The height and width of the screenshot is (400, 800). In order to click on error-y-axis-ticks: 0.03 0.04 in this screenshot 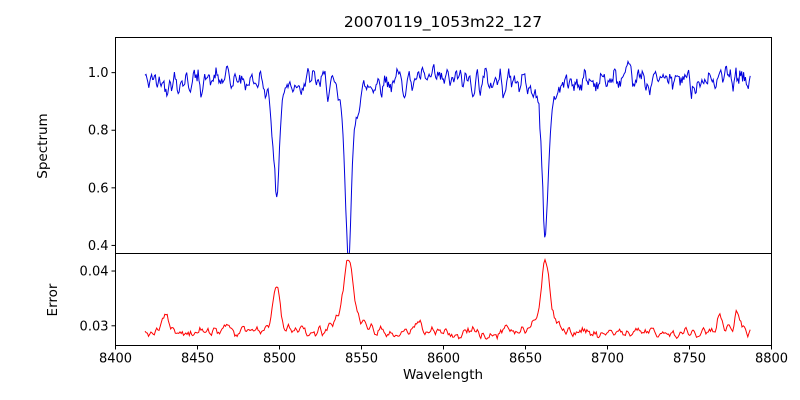, I will do `click(98, 299)`.